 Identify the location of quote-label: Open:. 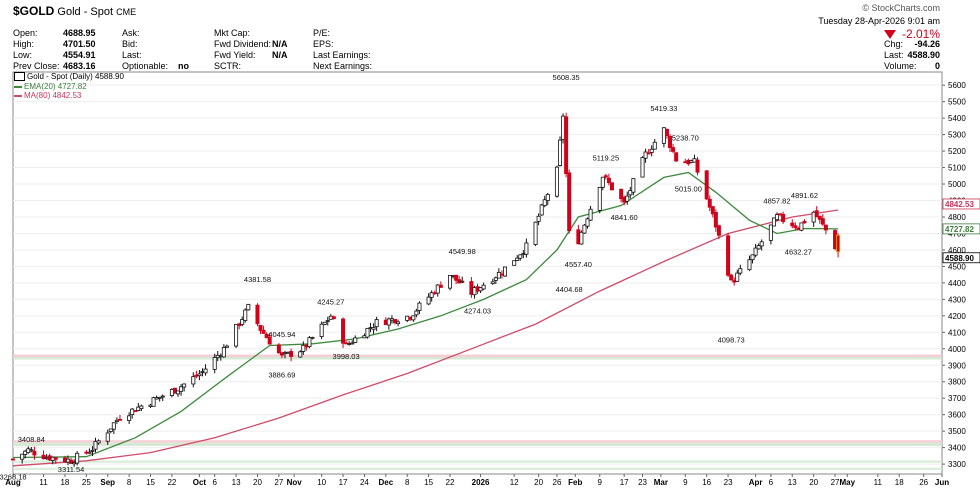
(25, 33).